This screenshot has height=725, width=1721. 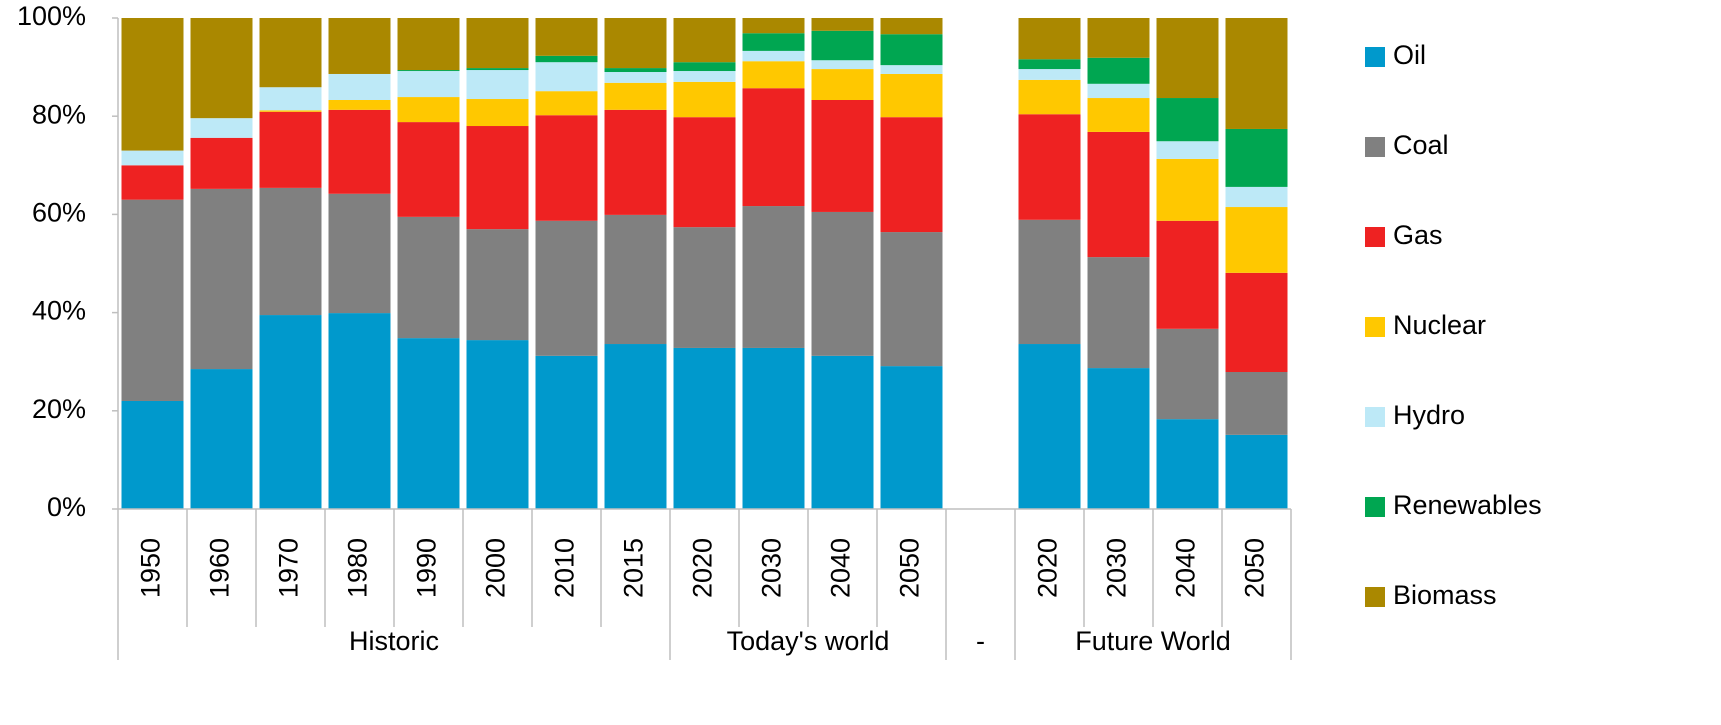 What do you see at coordinates (1445, 595) in the screenshot?
I see `legend-label: Biomass` at bounding box center [1445, 595].